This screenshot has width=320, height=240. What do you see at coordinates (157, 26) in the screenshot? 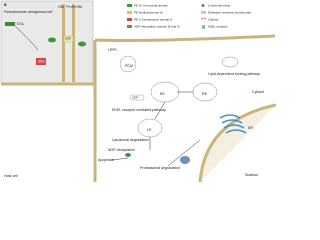
I see `legend-entry: ADP-ribosylation domain III and Ib` at bounding box center [157, 26].